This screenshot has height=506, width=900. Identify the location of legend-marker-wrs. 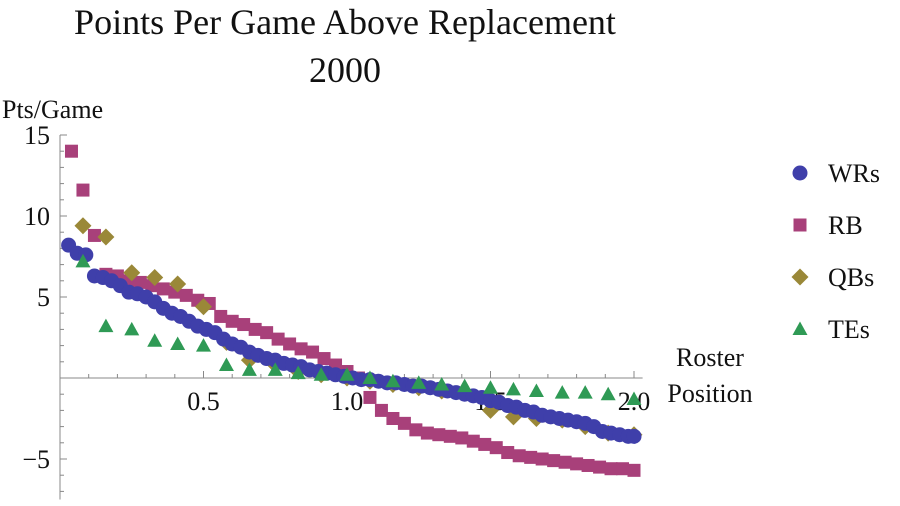
(800, 173).